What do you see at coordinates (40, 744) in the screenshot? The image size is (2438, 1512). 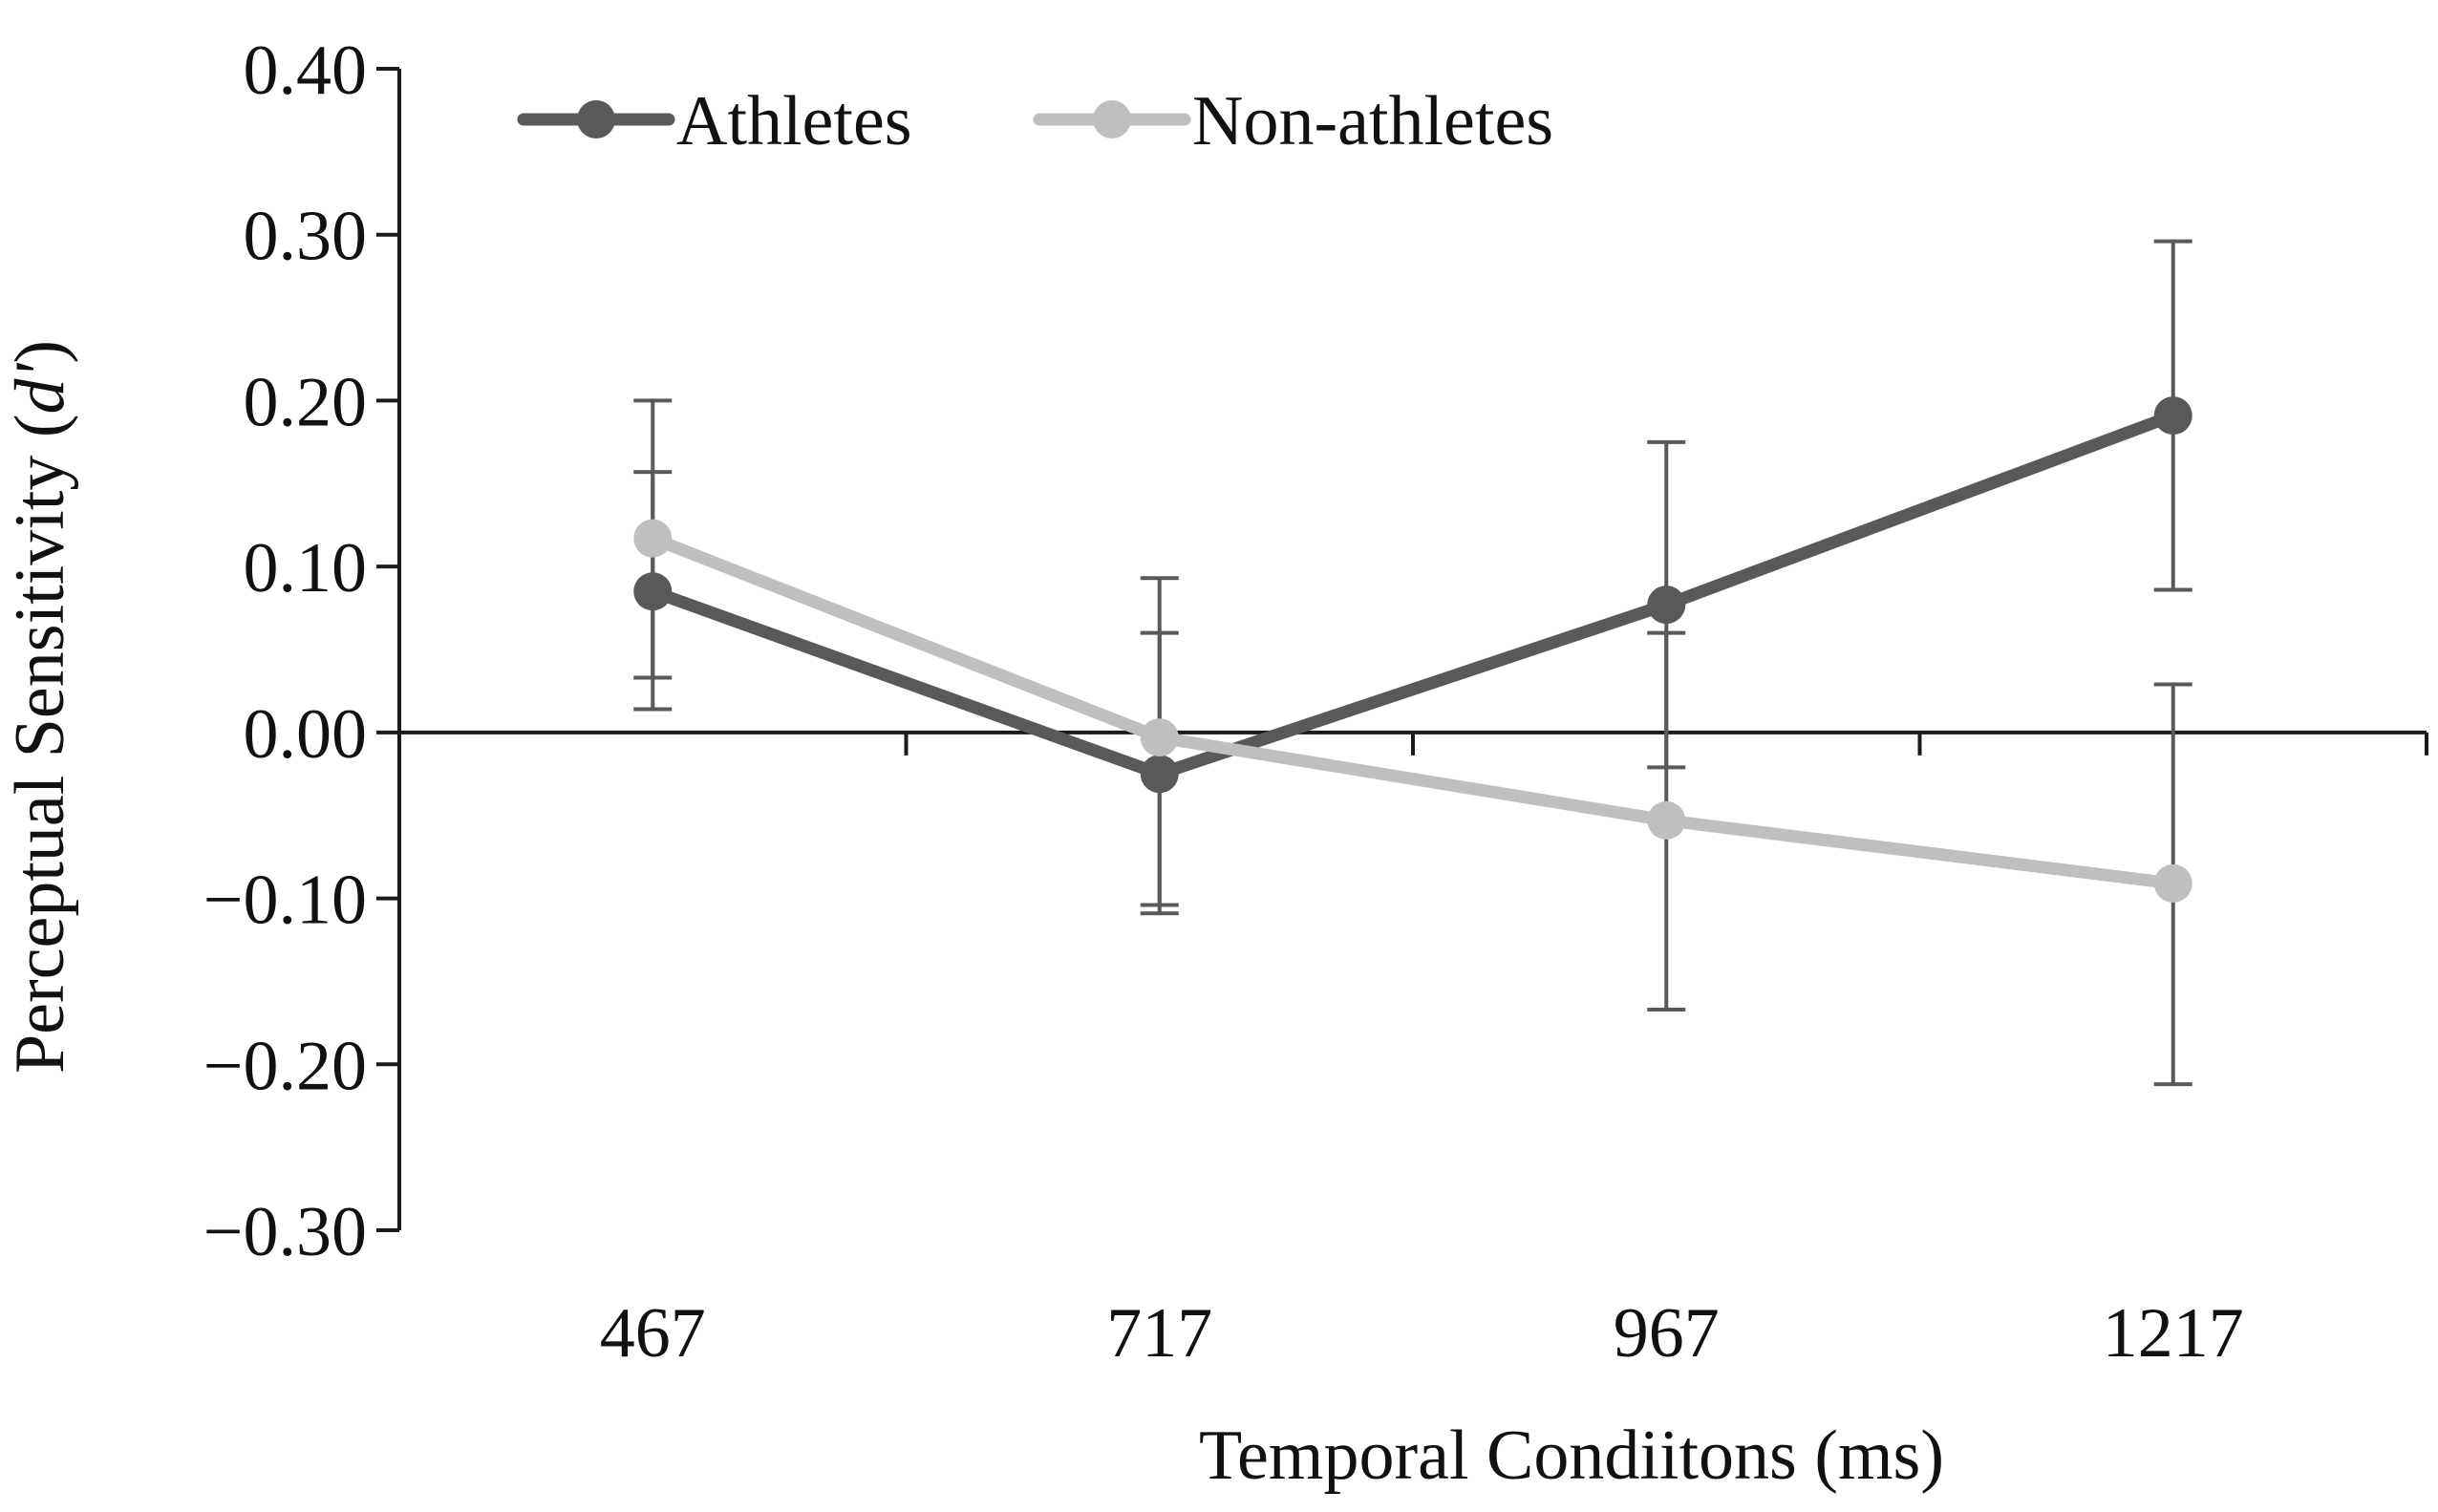 I see `y-axis-title-main: Perceptual Sensitivity (` at bounding box center [40, 744].